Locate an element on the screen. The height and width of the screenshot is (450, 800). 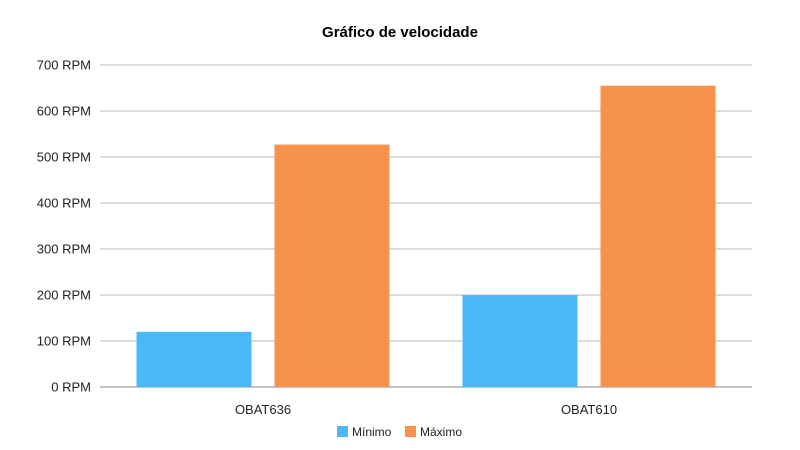
legend-label-minimo: Mínimo is located at coordinates (372, 432).